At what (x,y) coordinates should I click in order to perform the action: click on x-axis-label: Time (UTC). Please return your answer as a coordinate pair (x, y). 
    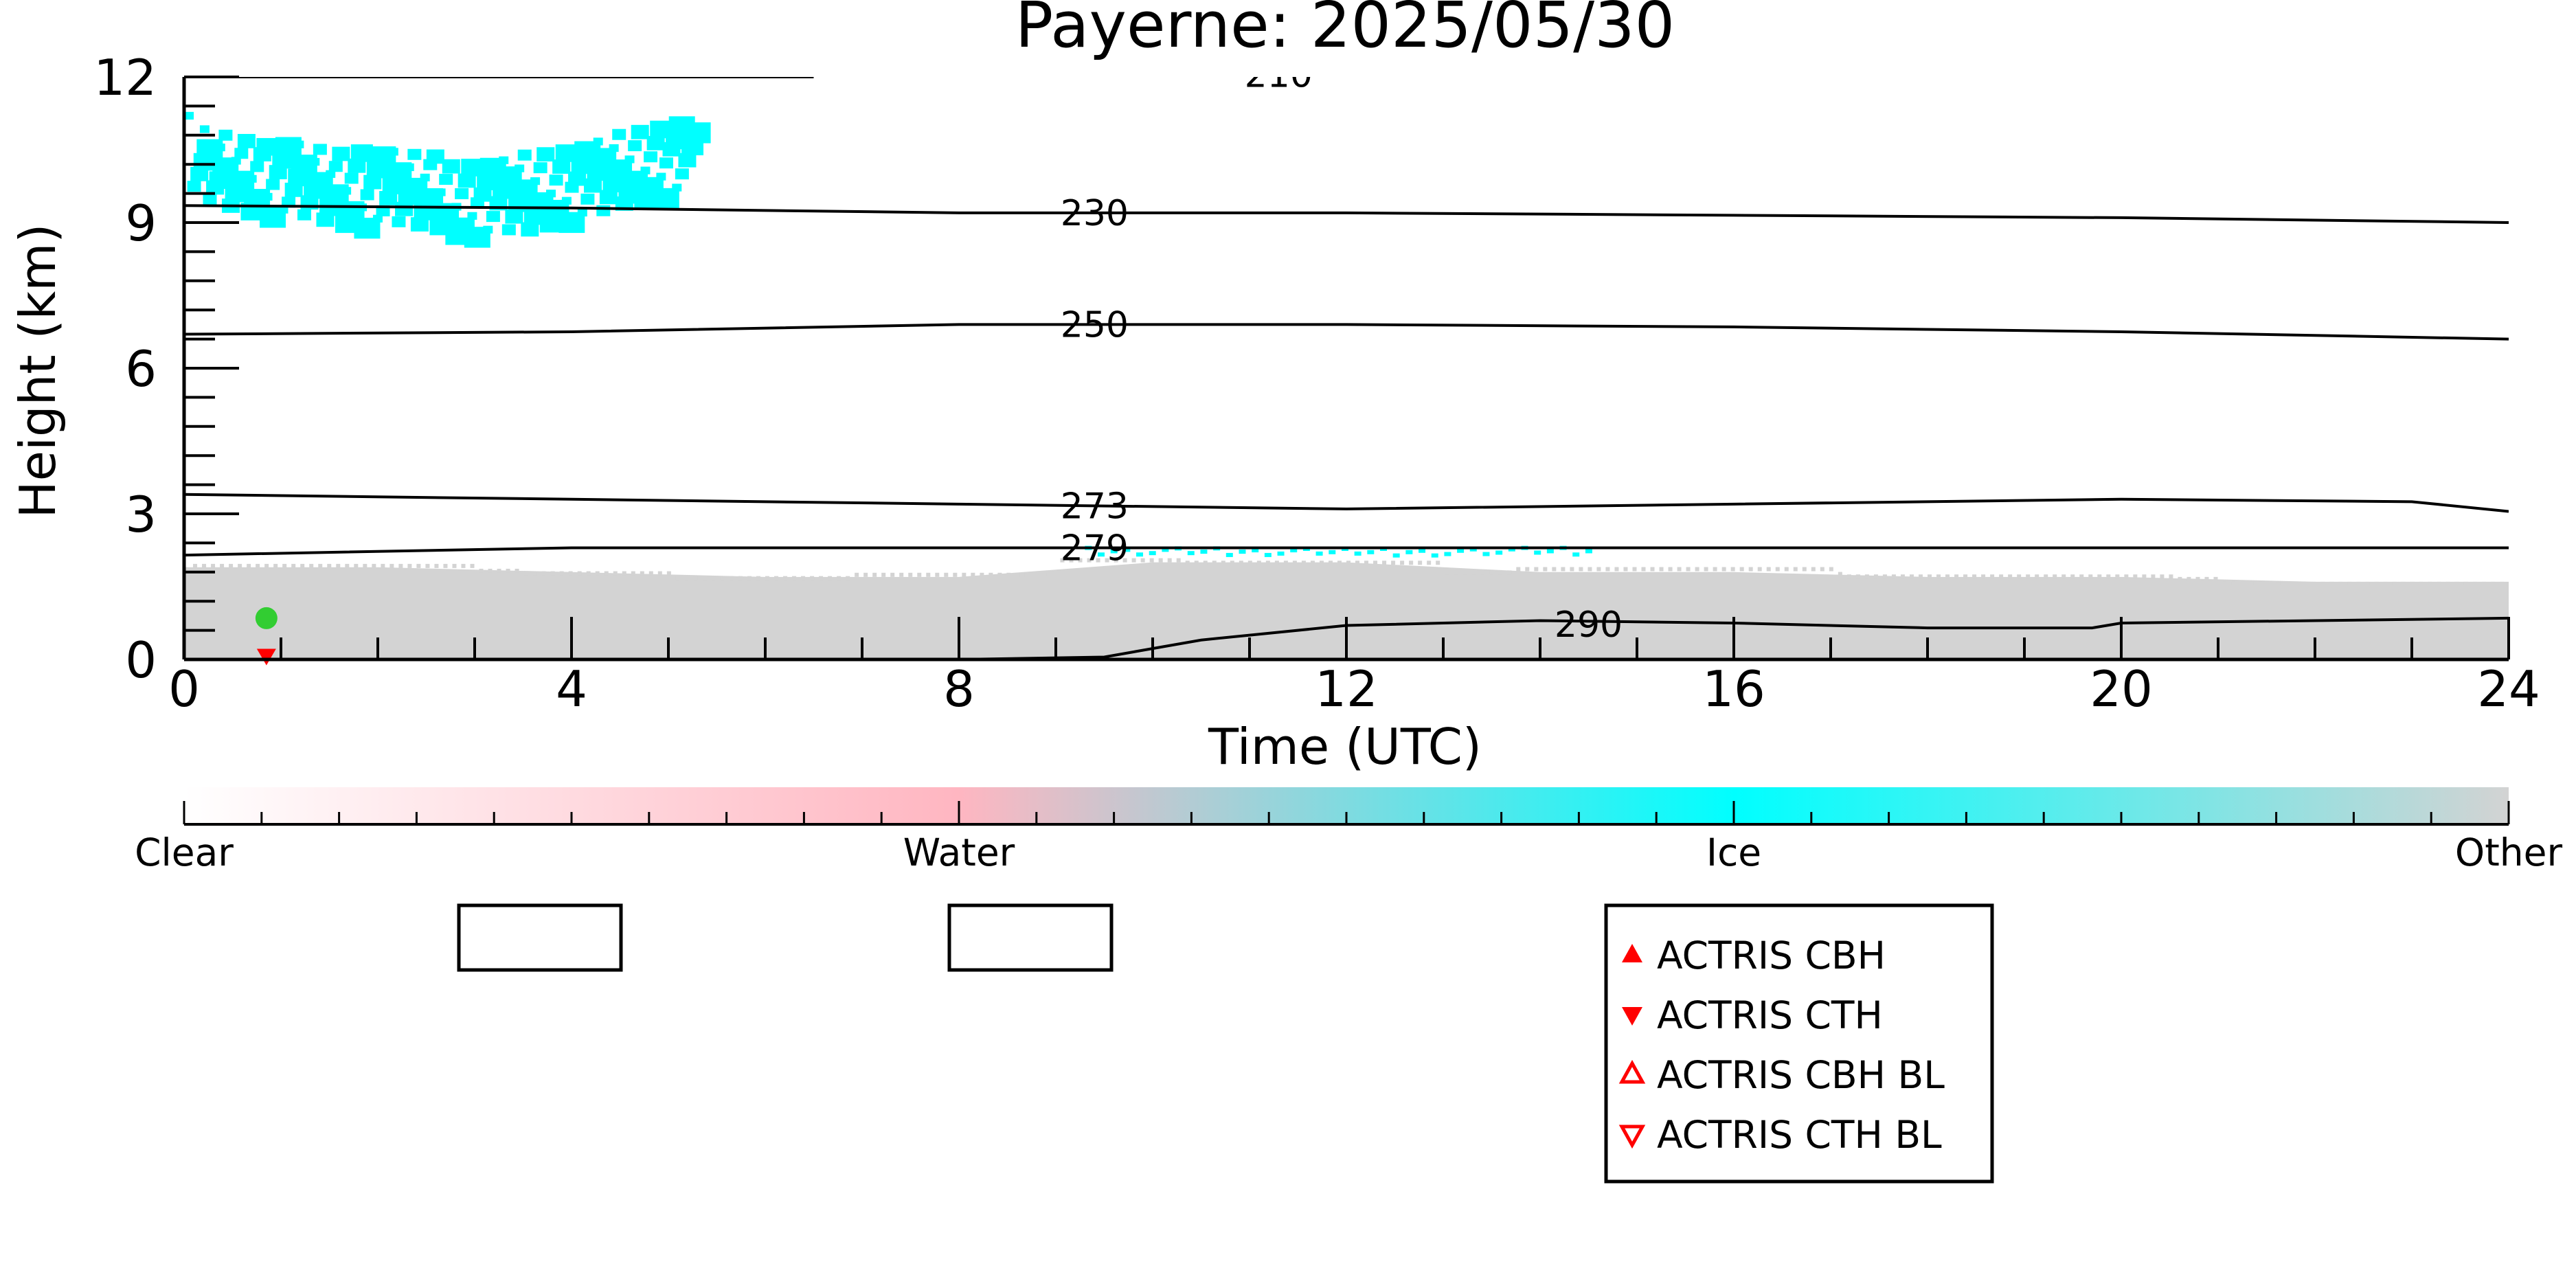
    Looking at the image, I should click on (1345, 747).